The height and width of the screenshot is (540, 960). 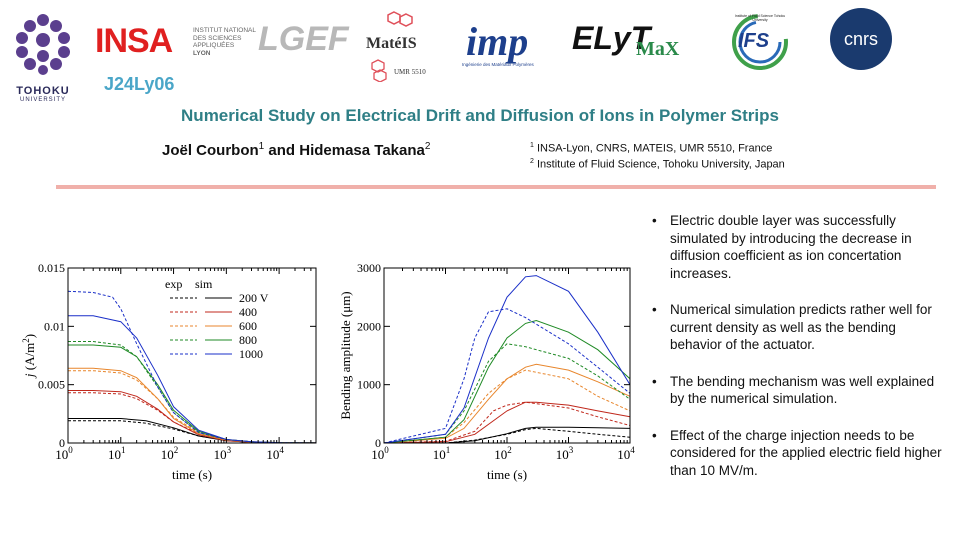 I want to click on elyt-name: ELyT, so click(x=611, y=38).